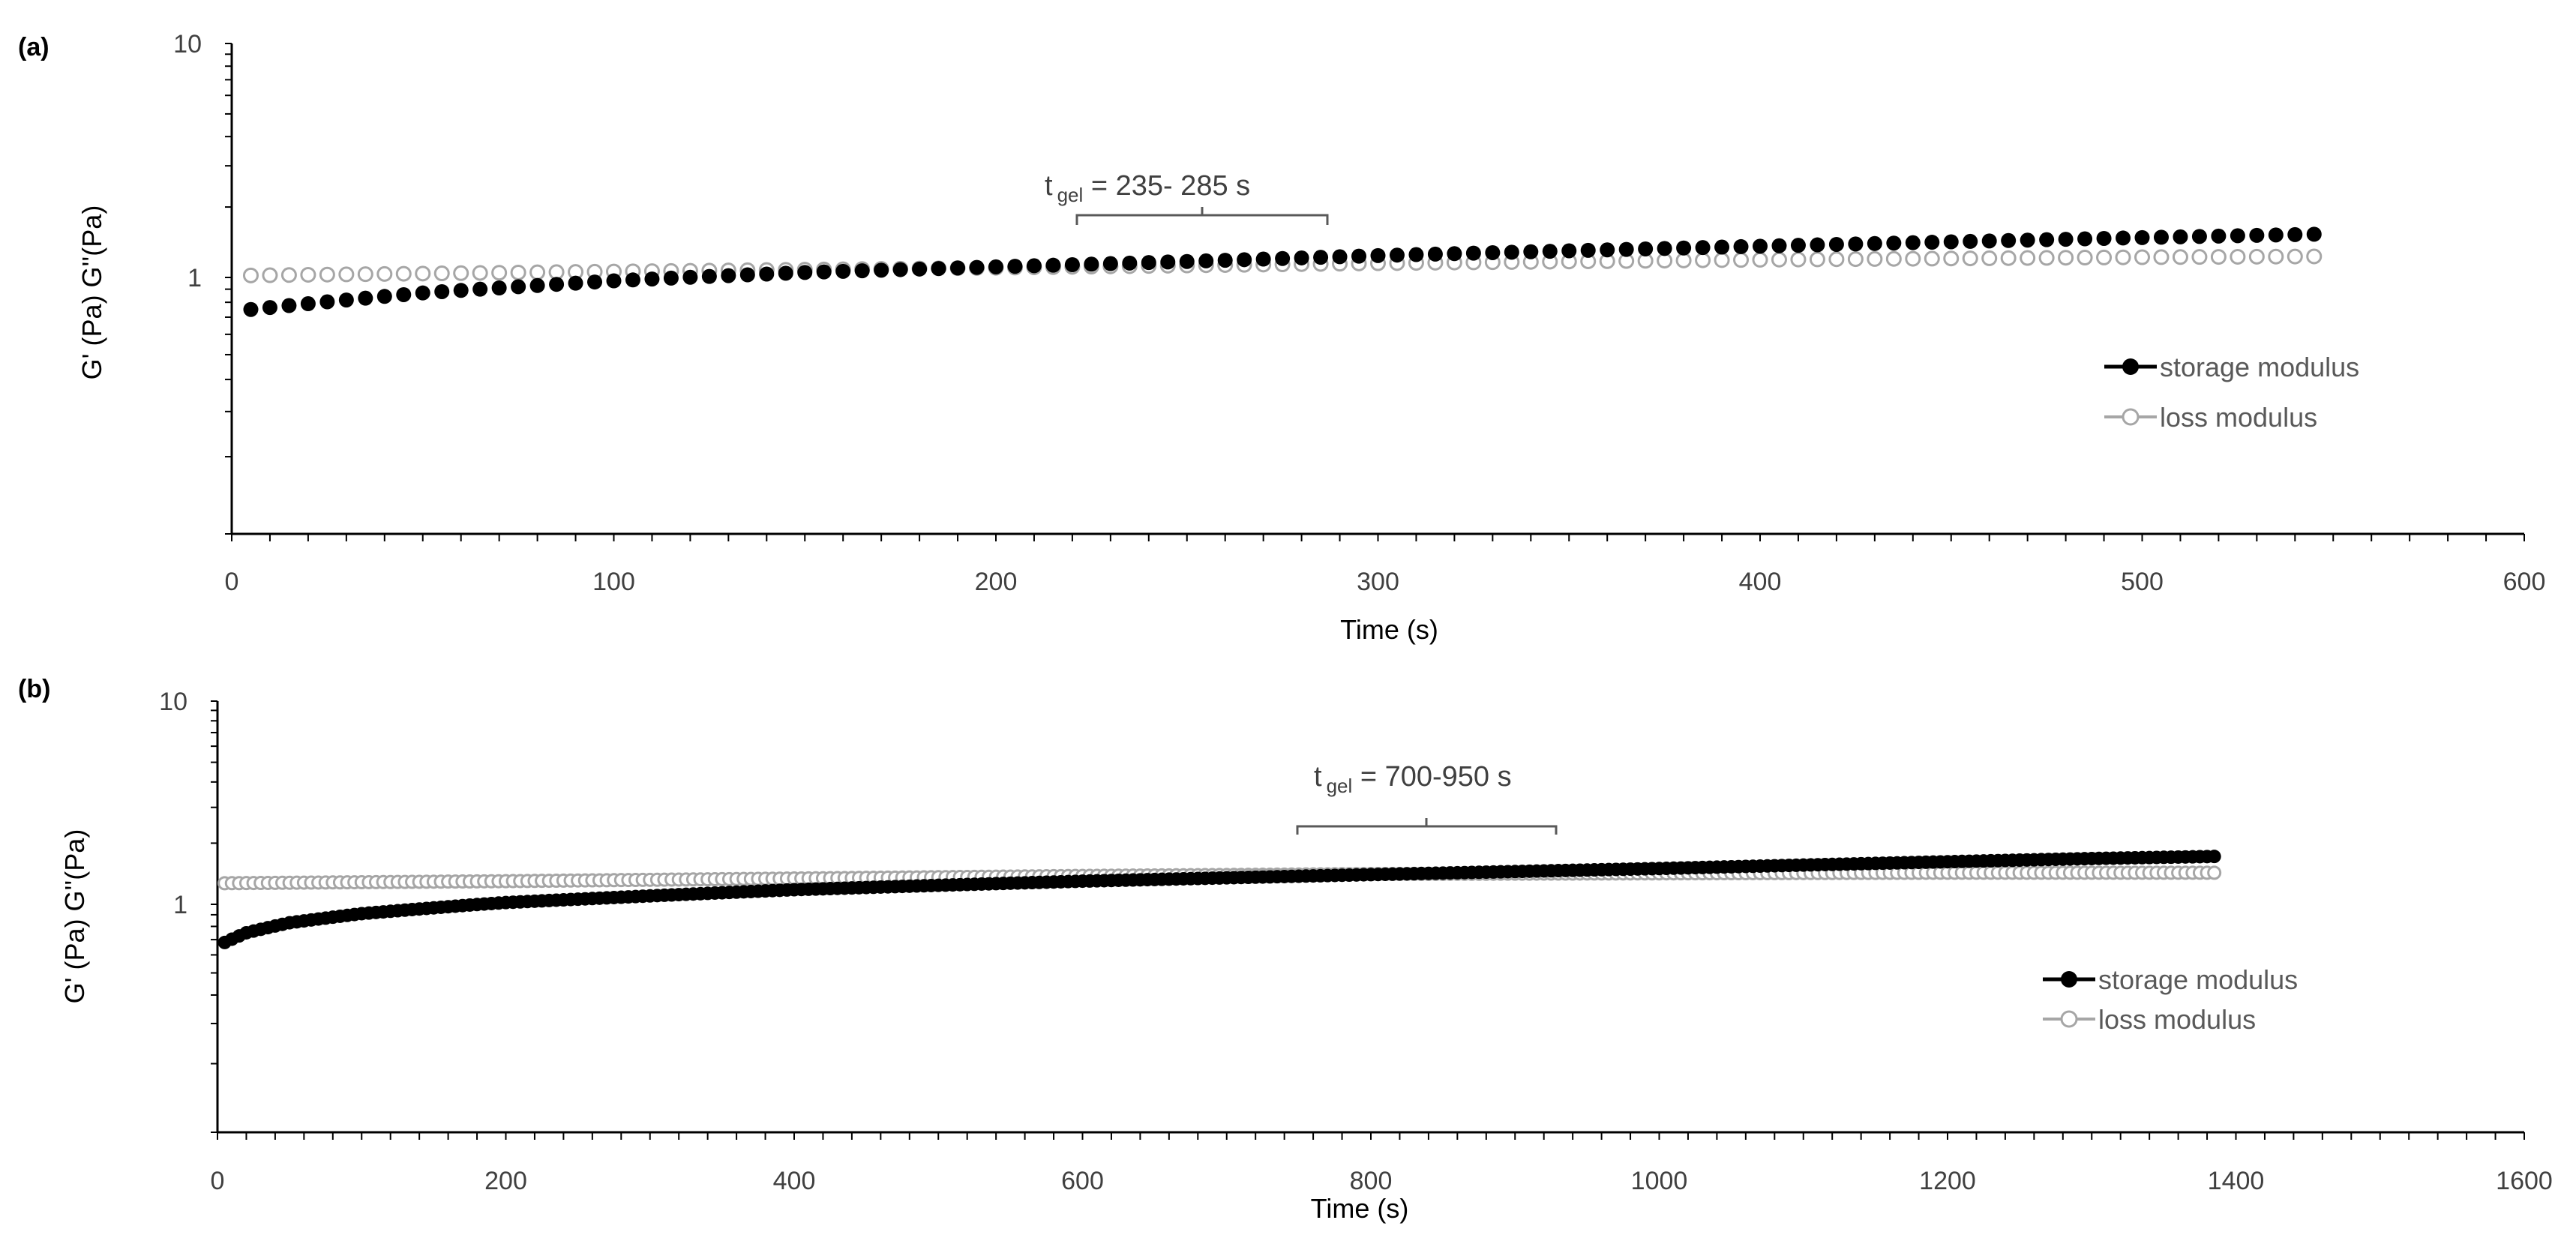 This screenshot has height=1247, width=2576. Describe the element at coordinates (1660, 1181) in the screenshot. I see `panel-b-x-tick-label: 1000` at that location.